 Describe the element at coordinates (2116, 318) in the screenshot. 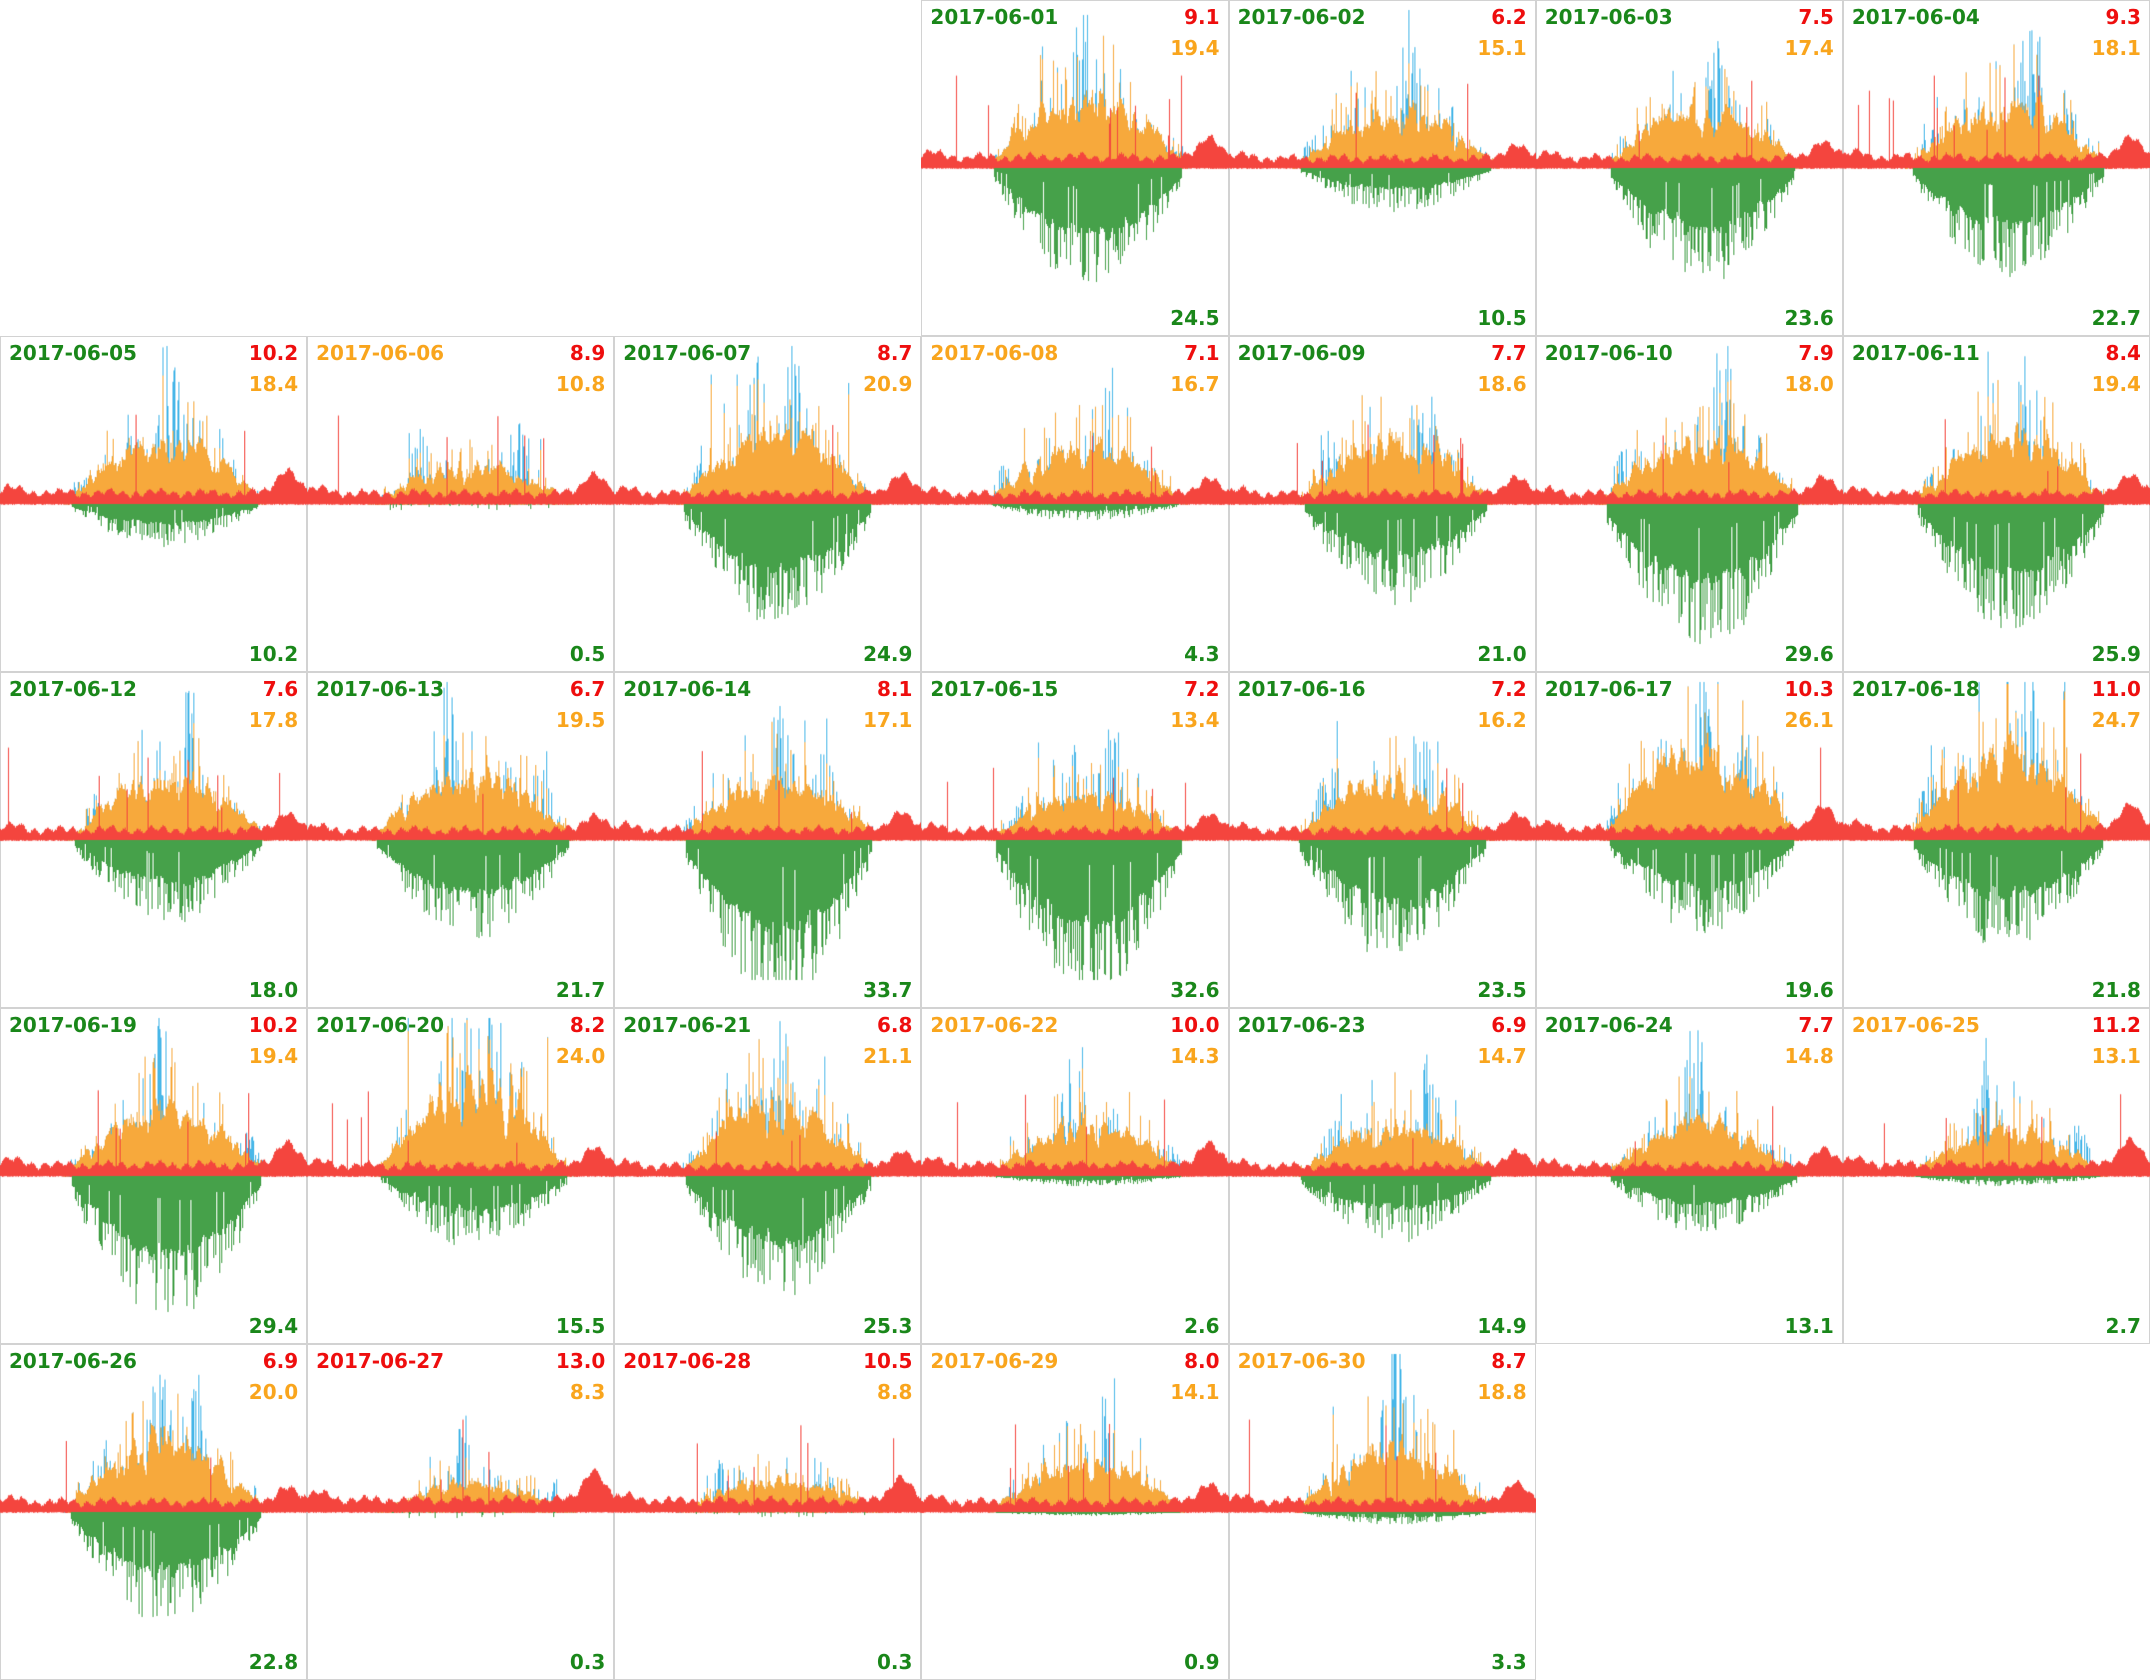

I see `panel-value-green: 22.7` at that location.